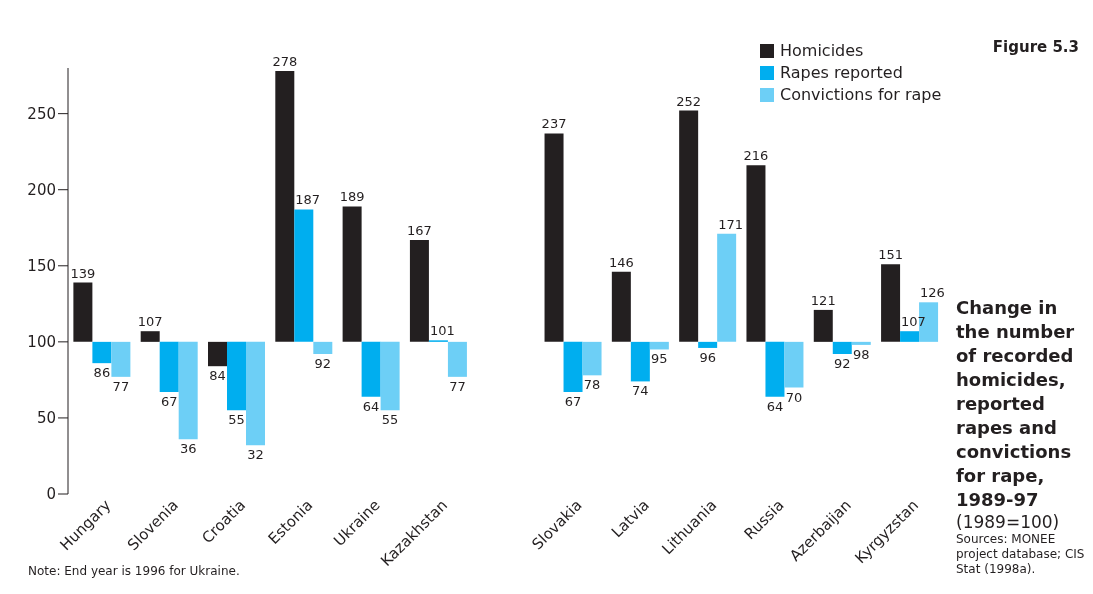 The height and width of the screenshot is (594, 1093). Describe the element at coordinates (83, 273) in the screenshot. I see `data-label: 139` at that location.